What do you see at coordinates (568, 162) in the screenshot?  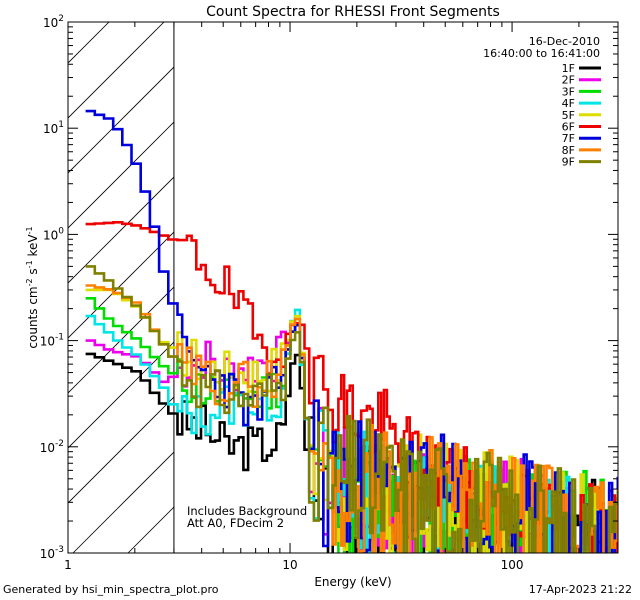 I see `legend-label-9F: 9F` at bounding box center [568, 162].